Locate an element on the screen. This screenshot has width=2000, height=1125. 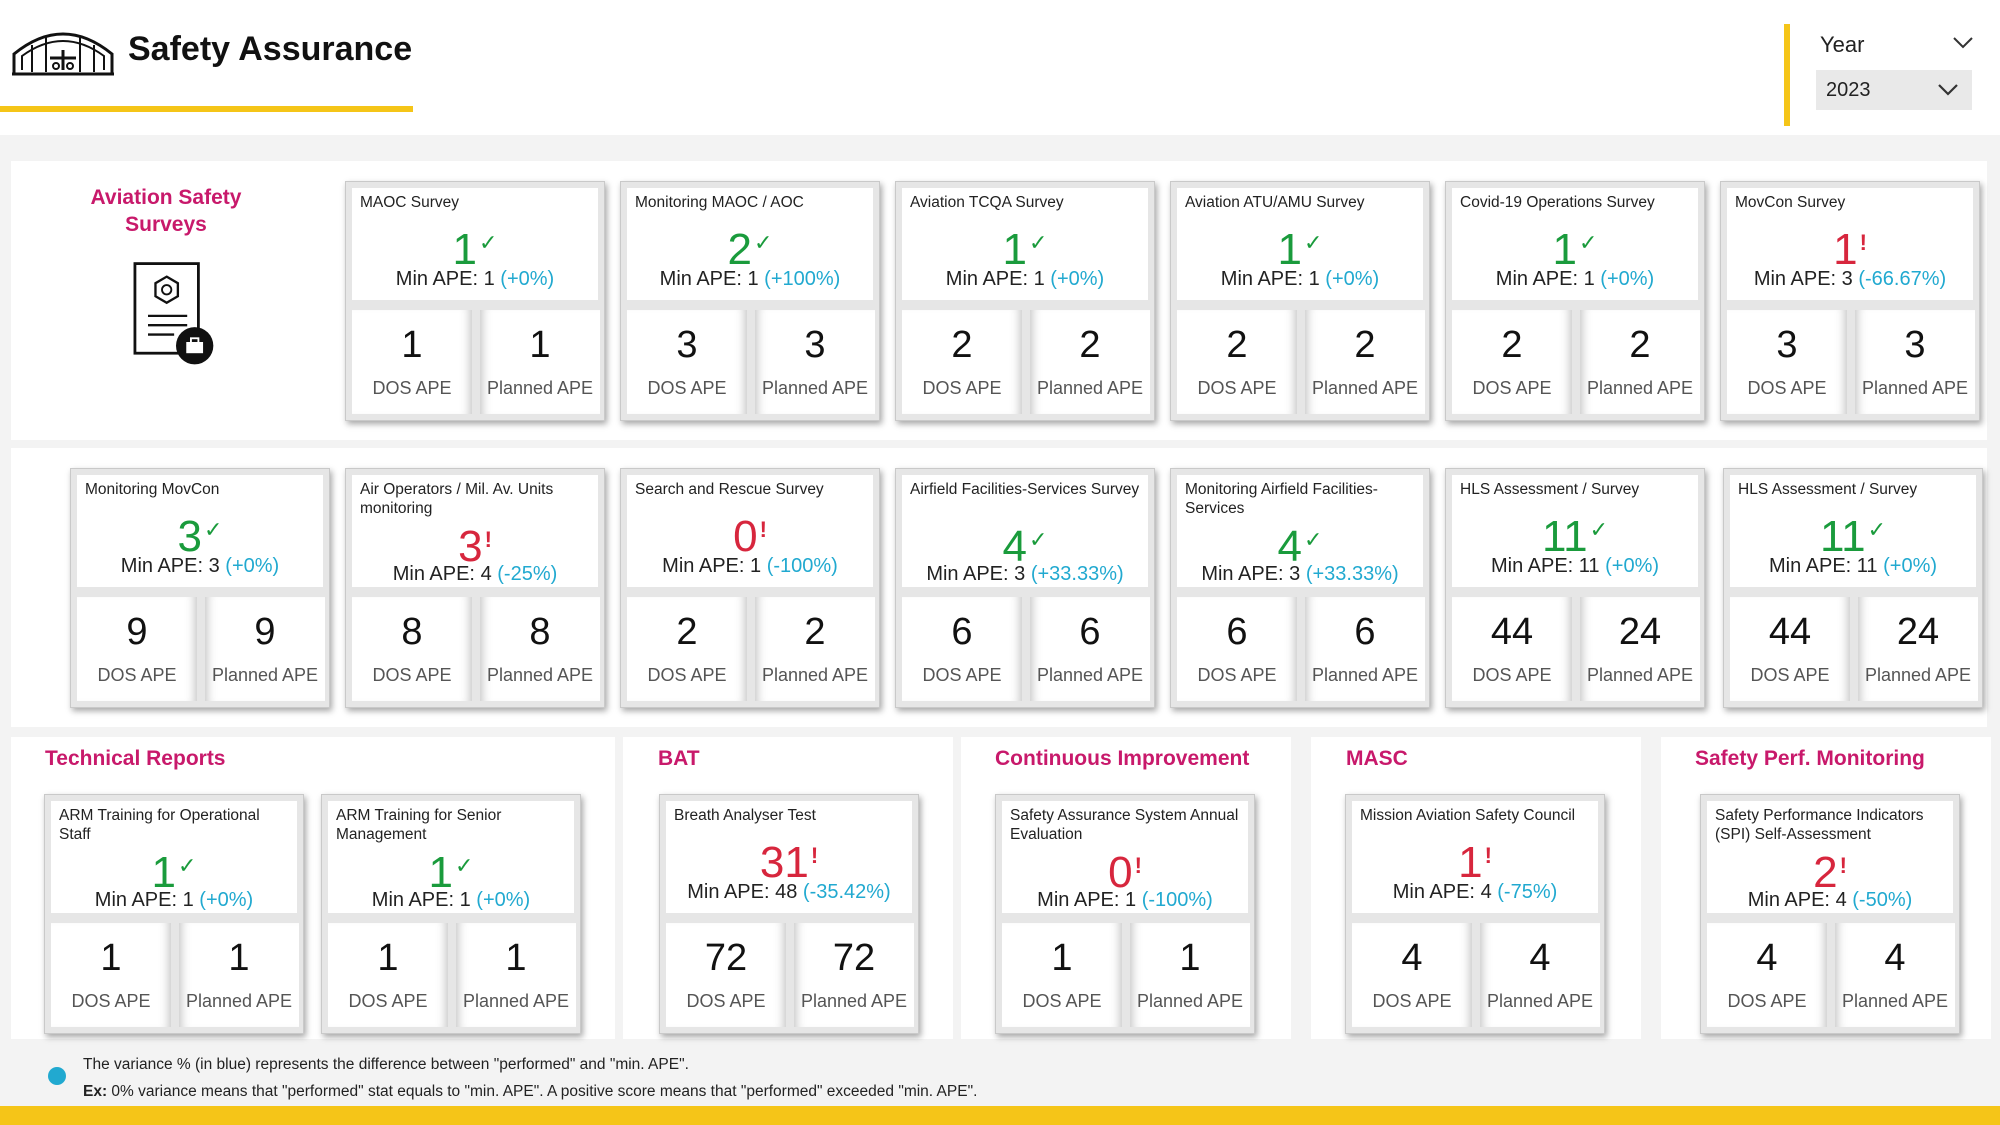
kpi-planned-cell: 2 Planned APE is located at coordinates (1090, 362).